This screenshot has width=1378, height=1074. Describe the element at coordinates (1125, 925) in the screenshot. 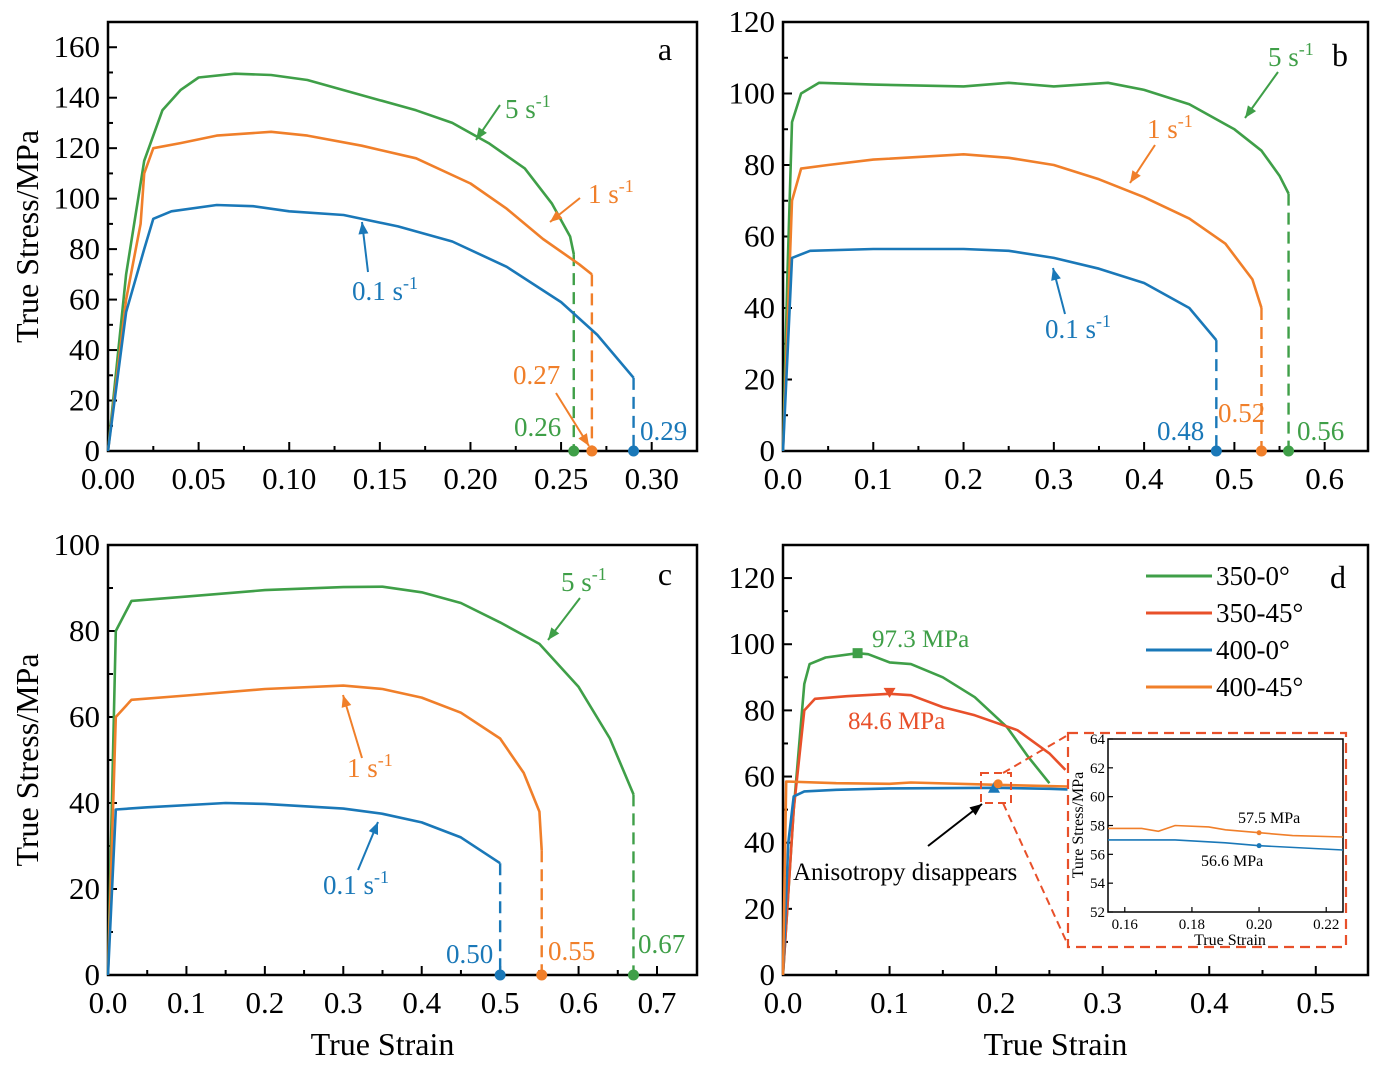

I see `inset-x-tick-label: 0.16` at that location.